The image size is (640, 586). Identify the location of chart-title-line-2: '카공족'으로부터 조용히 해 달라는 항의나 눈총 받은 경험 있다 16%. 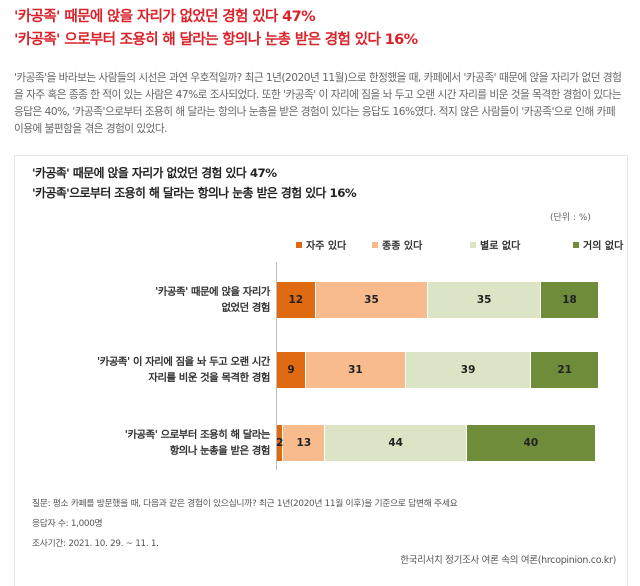
(194, 193).